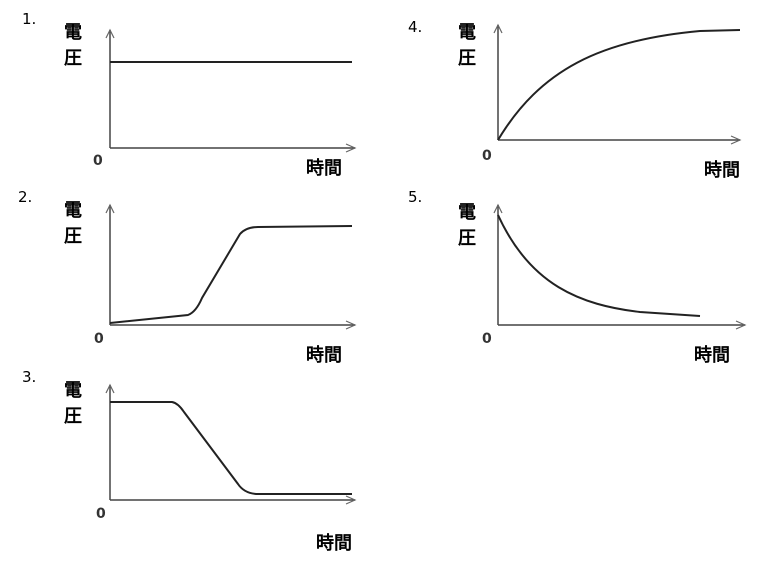 The image size is (766, 571). Describe the element at coordinates (29, 377) in the screenshot. I see `panel-number: 3.` at that location.